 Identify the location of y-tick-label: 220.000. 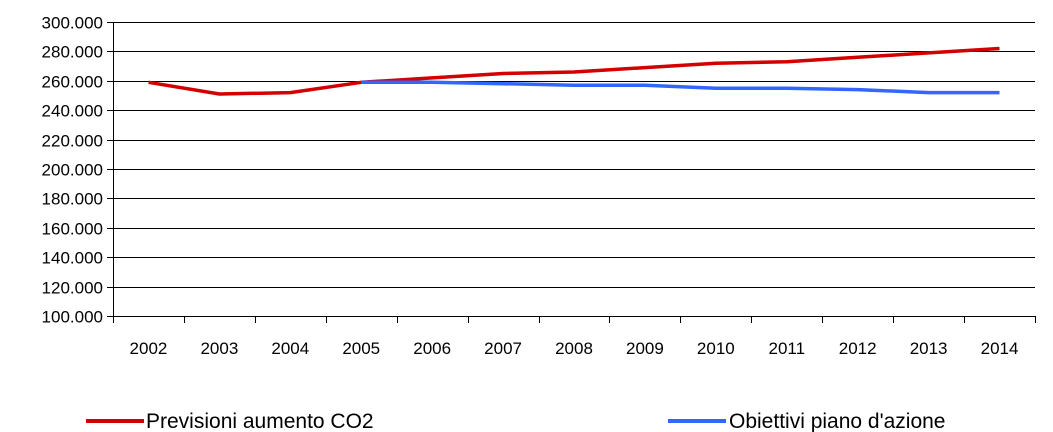
(72, 141).